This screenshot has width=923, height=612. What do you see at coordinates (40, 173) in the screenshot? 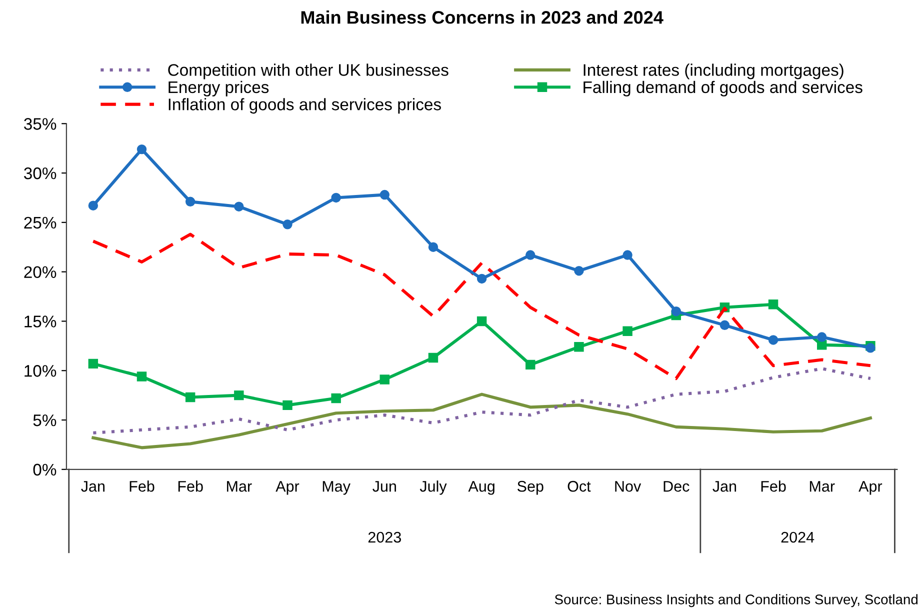
I see `y-tick-label: 30%` at bounding box center [40, 173].